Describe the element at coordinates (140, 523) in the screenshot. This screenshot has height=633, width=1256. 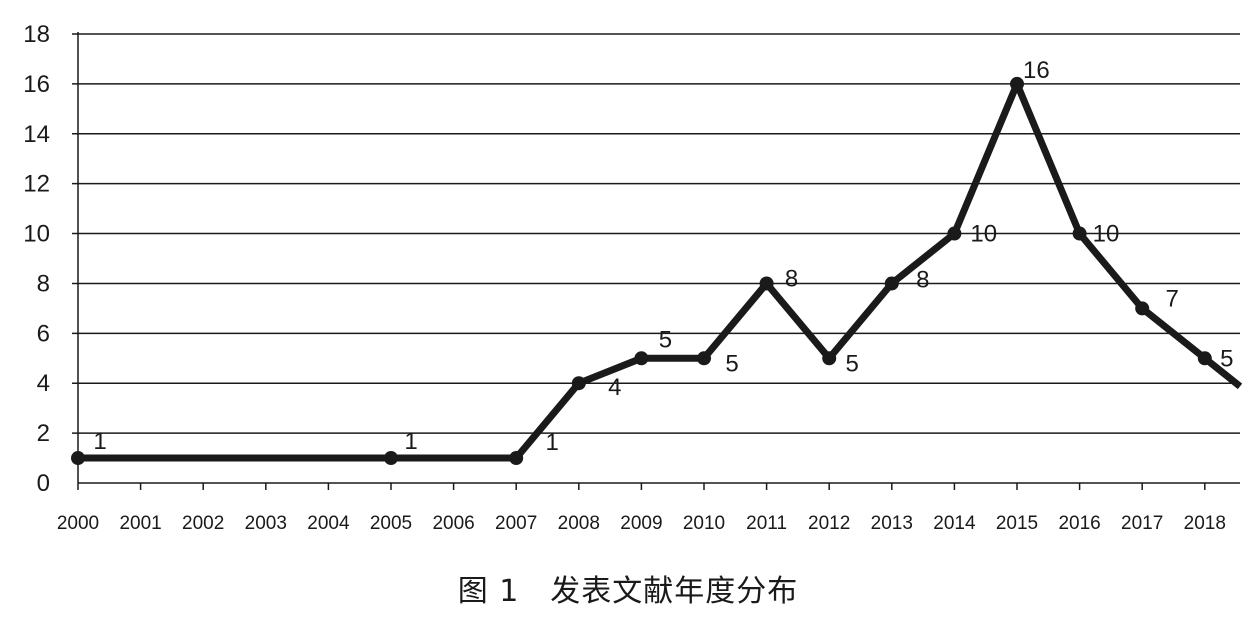
I see `x-tick-label: 2001` at that location.